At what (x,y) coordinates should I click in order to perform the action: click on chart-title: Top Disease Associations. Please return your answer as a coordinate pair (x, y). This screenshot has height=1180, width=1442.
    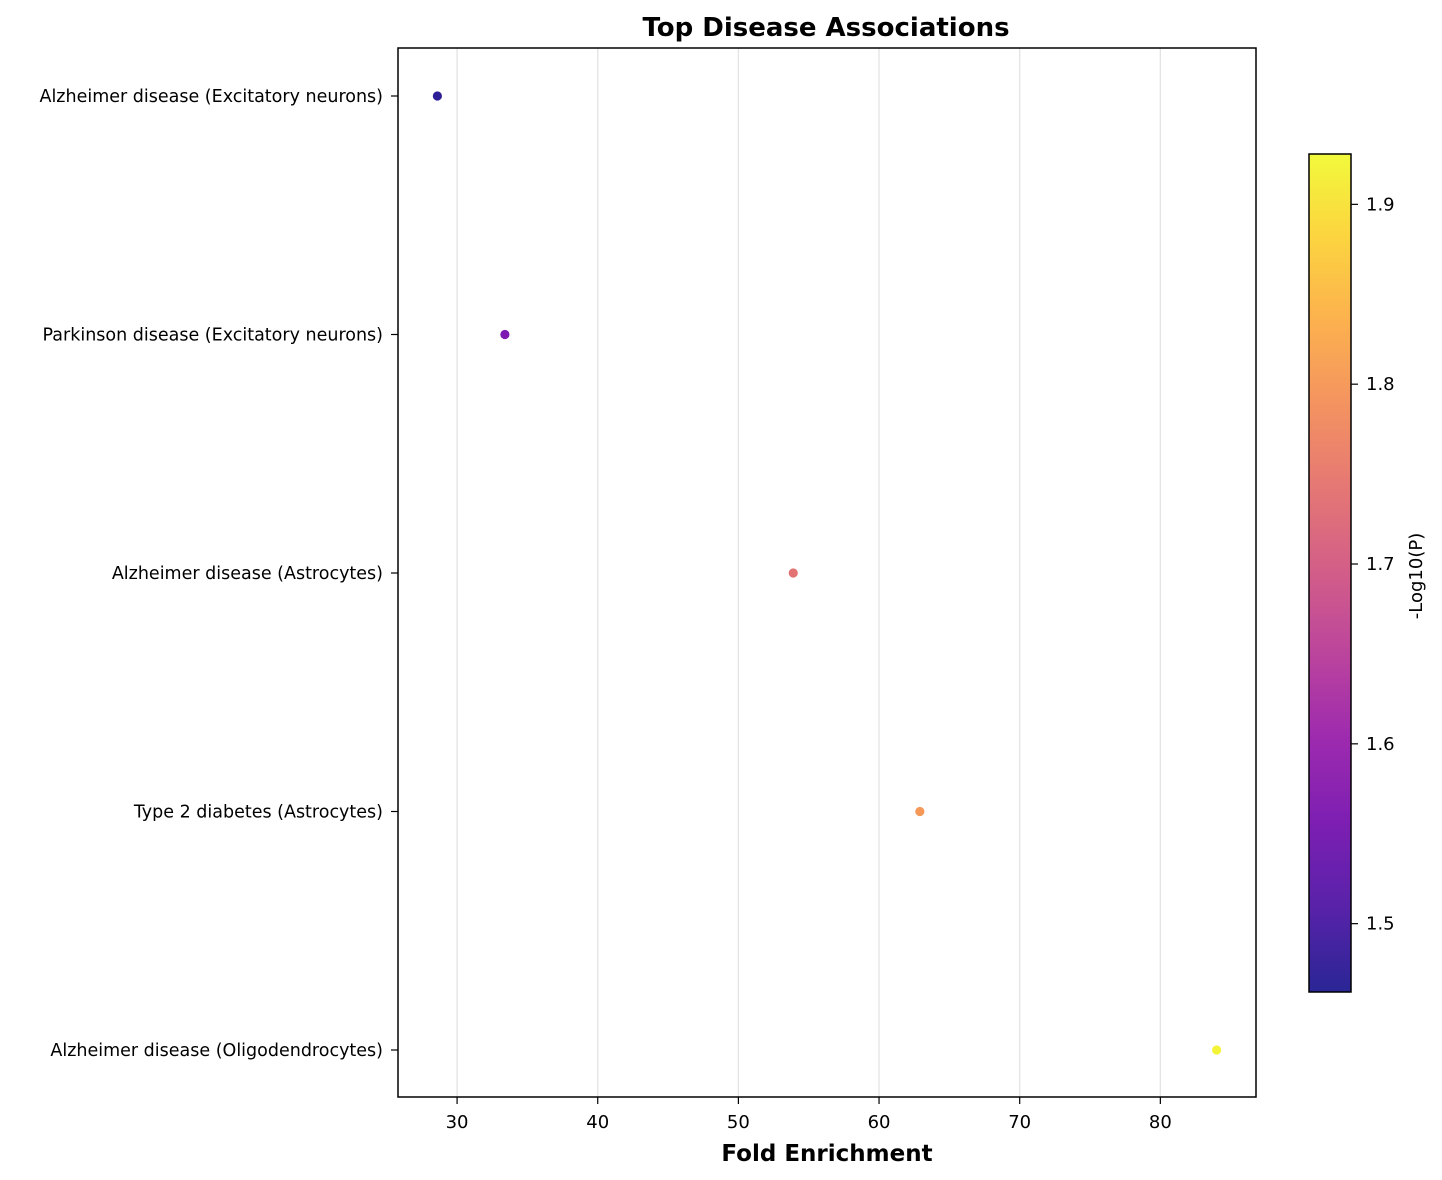
    Looking at the image, I should click on (825, 28).